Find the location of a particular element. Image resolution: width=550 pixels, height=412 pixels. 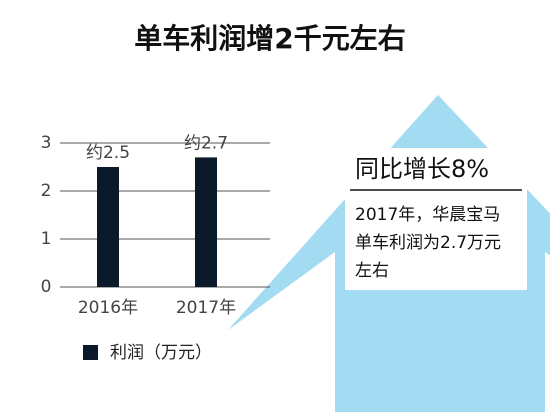

value-label: 约2.5 is located at coordinates (108, 153).